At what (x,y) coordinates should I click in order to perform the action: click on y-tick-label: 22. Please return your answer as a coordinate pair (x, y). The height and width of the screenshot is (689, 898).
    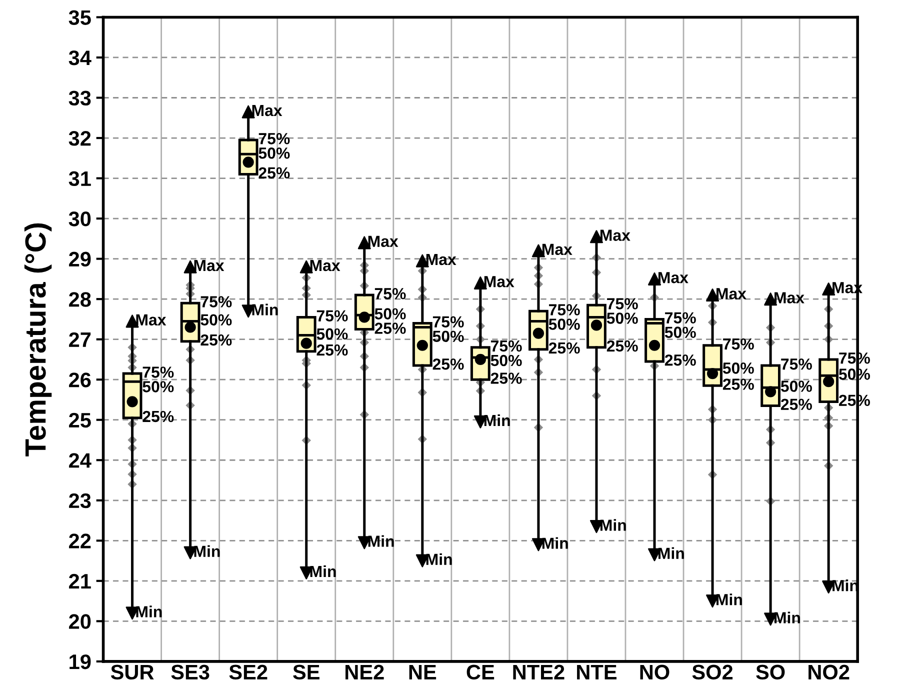
    Looking at the image, I should click on (80, 541).